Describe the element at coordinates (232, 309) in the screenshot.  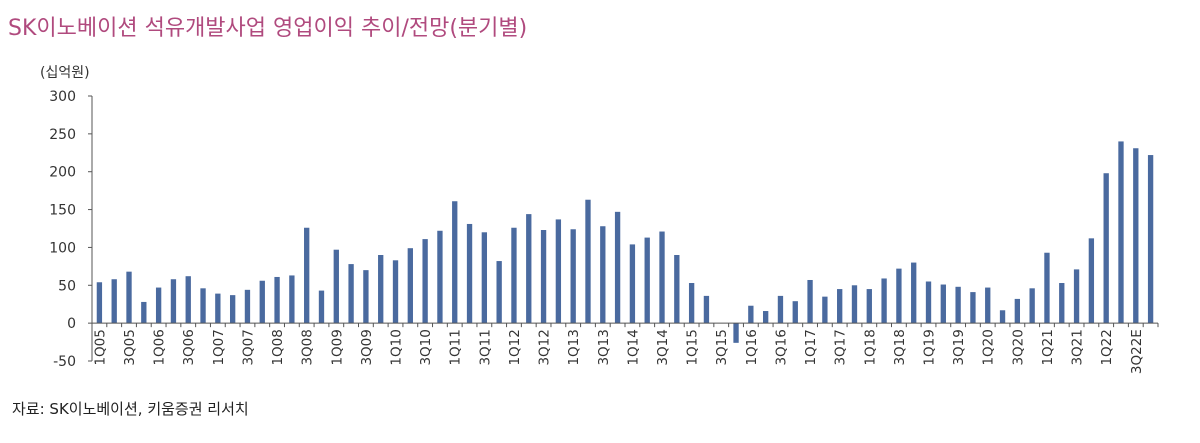
I see `bar-2Q07` at that location.